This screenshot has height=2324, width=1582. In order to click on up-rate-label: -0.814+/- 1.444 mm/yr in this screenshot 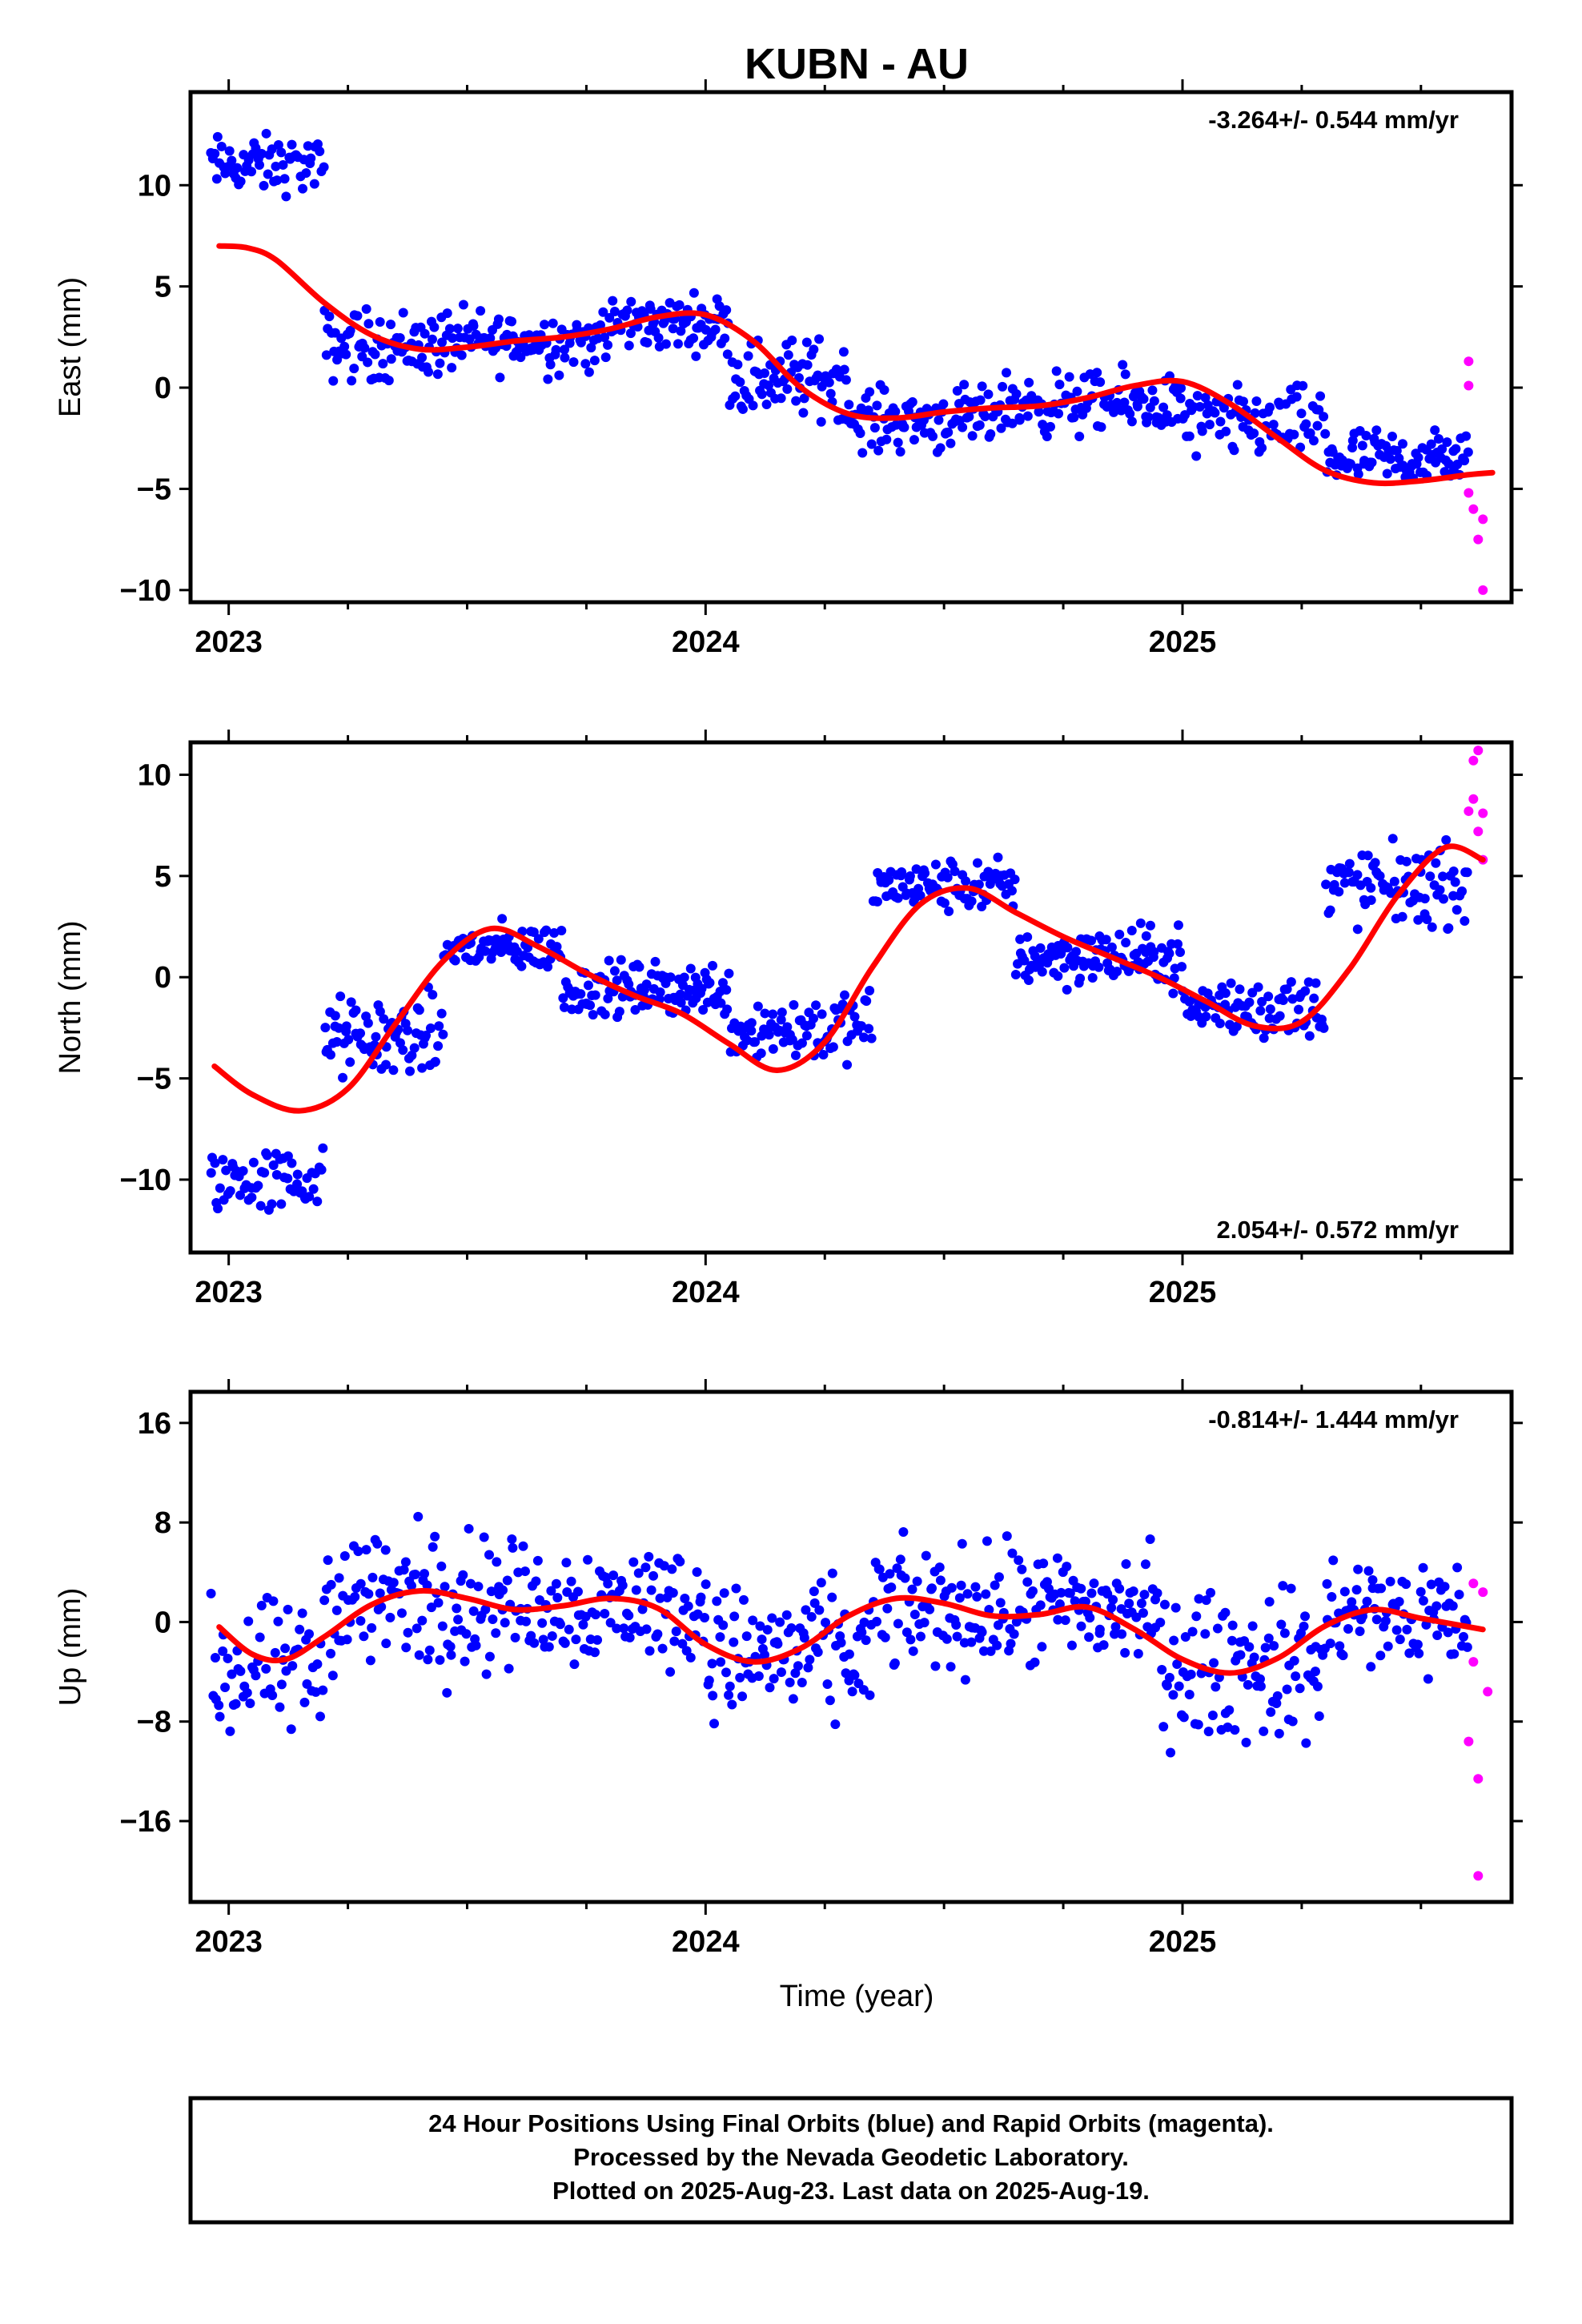, I will do `click(1333, 1419)`.